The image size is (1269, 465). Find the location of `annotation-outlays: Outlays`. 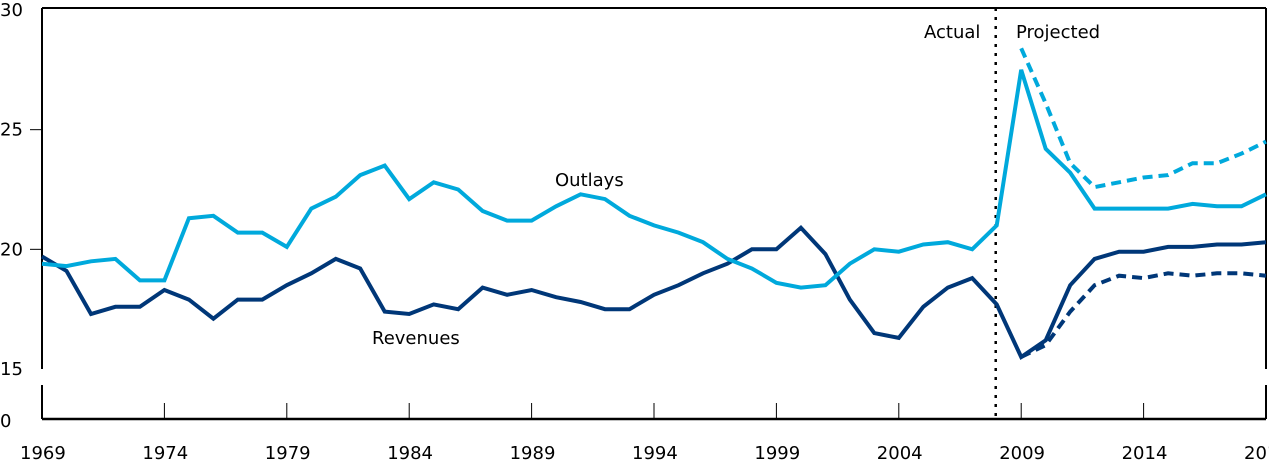

annotation-outlays: Outlays is located at coordinates (589, 180).